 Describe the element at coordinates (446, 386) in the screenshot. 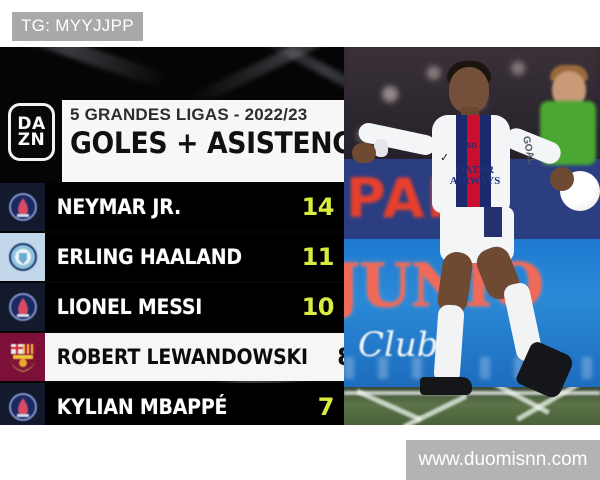

I see `player-left-boot` at that location.